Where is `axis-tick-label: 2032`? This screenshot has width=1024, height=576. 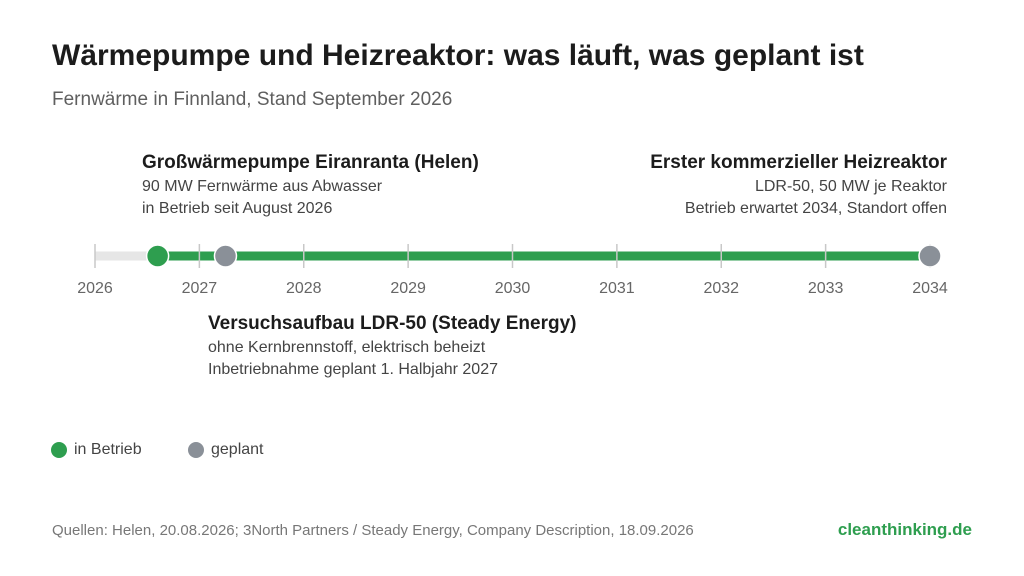
axis-tick-label: 2032 is located at coordinates (721, 288).